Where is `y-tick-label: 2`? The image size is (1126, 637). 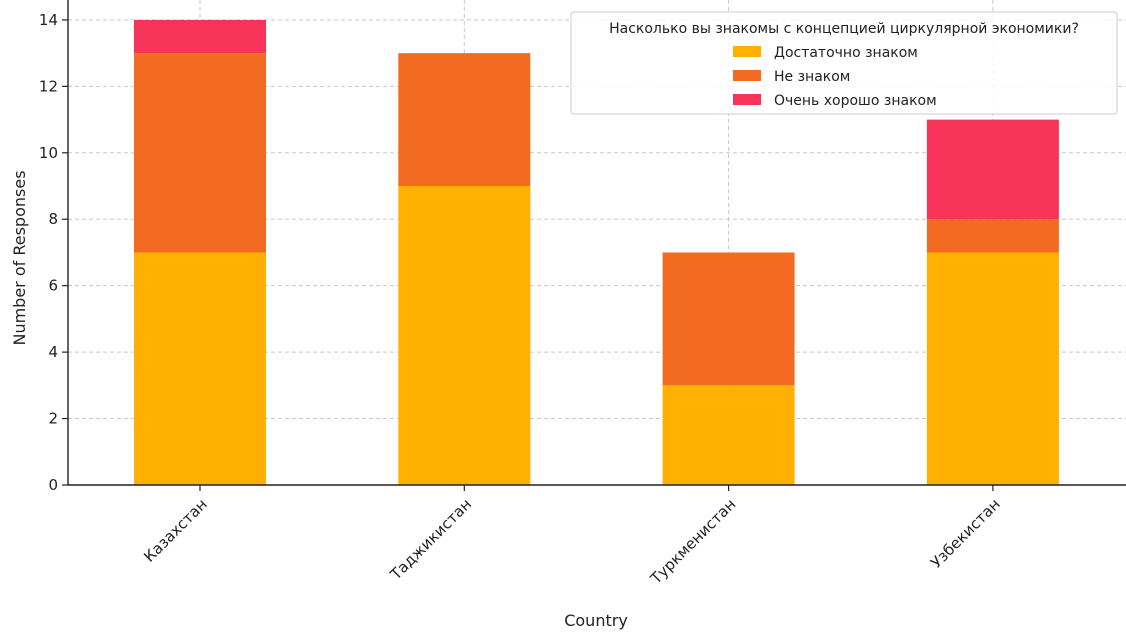 y-tick-label: 2 is located at coordinates (53, 419).